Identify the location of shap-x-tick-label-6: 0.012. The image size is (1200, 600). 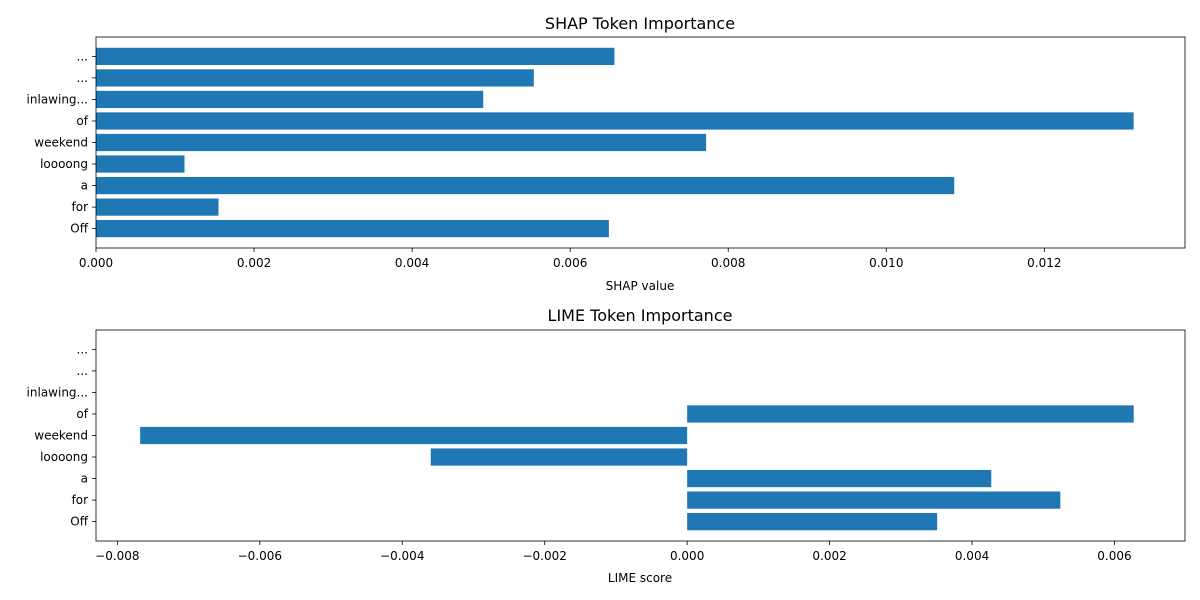
(1044, 263).